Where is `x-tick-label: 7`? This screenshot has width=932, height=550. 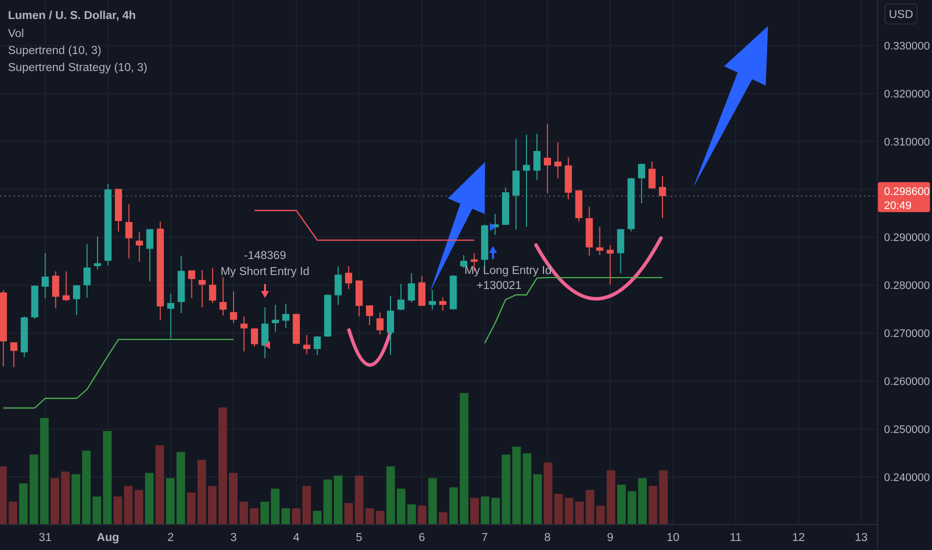 x-tick-label: 7 is located at coordinates (484, 538).